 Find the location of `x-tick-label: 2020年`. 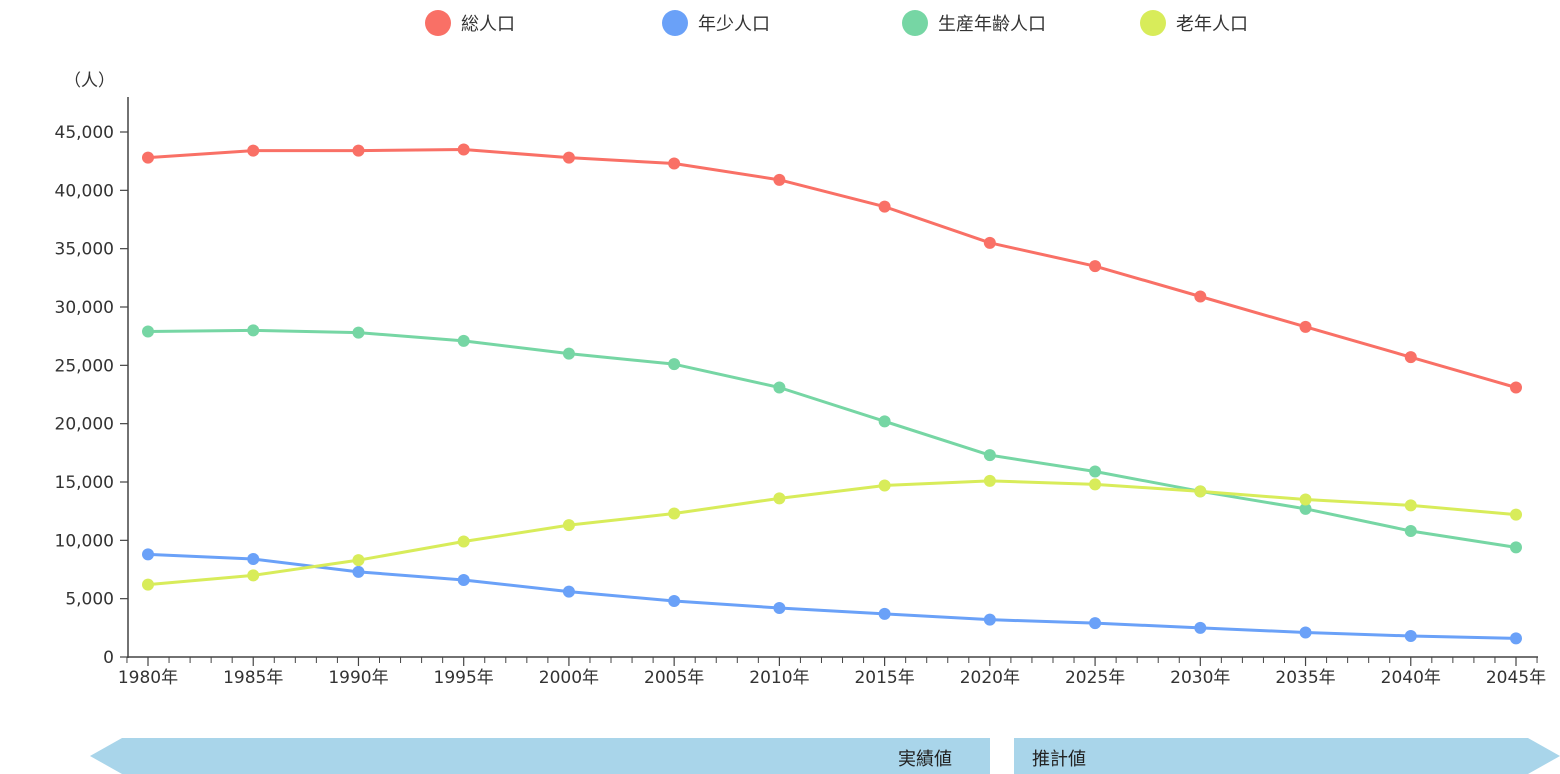

x-tick-label: 2020年 is located at coordinates (990, 678).